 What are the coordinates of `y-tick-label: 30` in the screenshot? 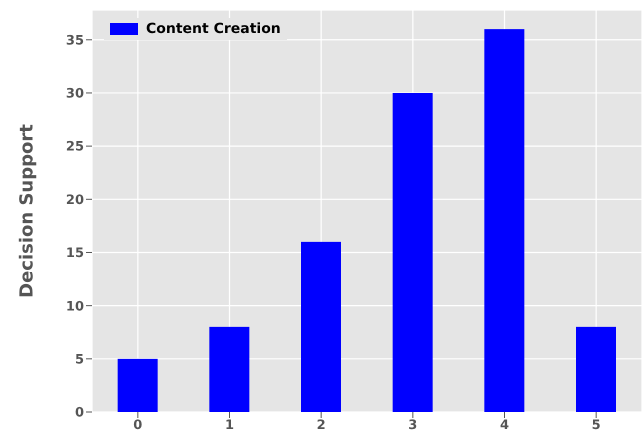 It's located at (75, 94).